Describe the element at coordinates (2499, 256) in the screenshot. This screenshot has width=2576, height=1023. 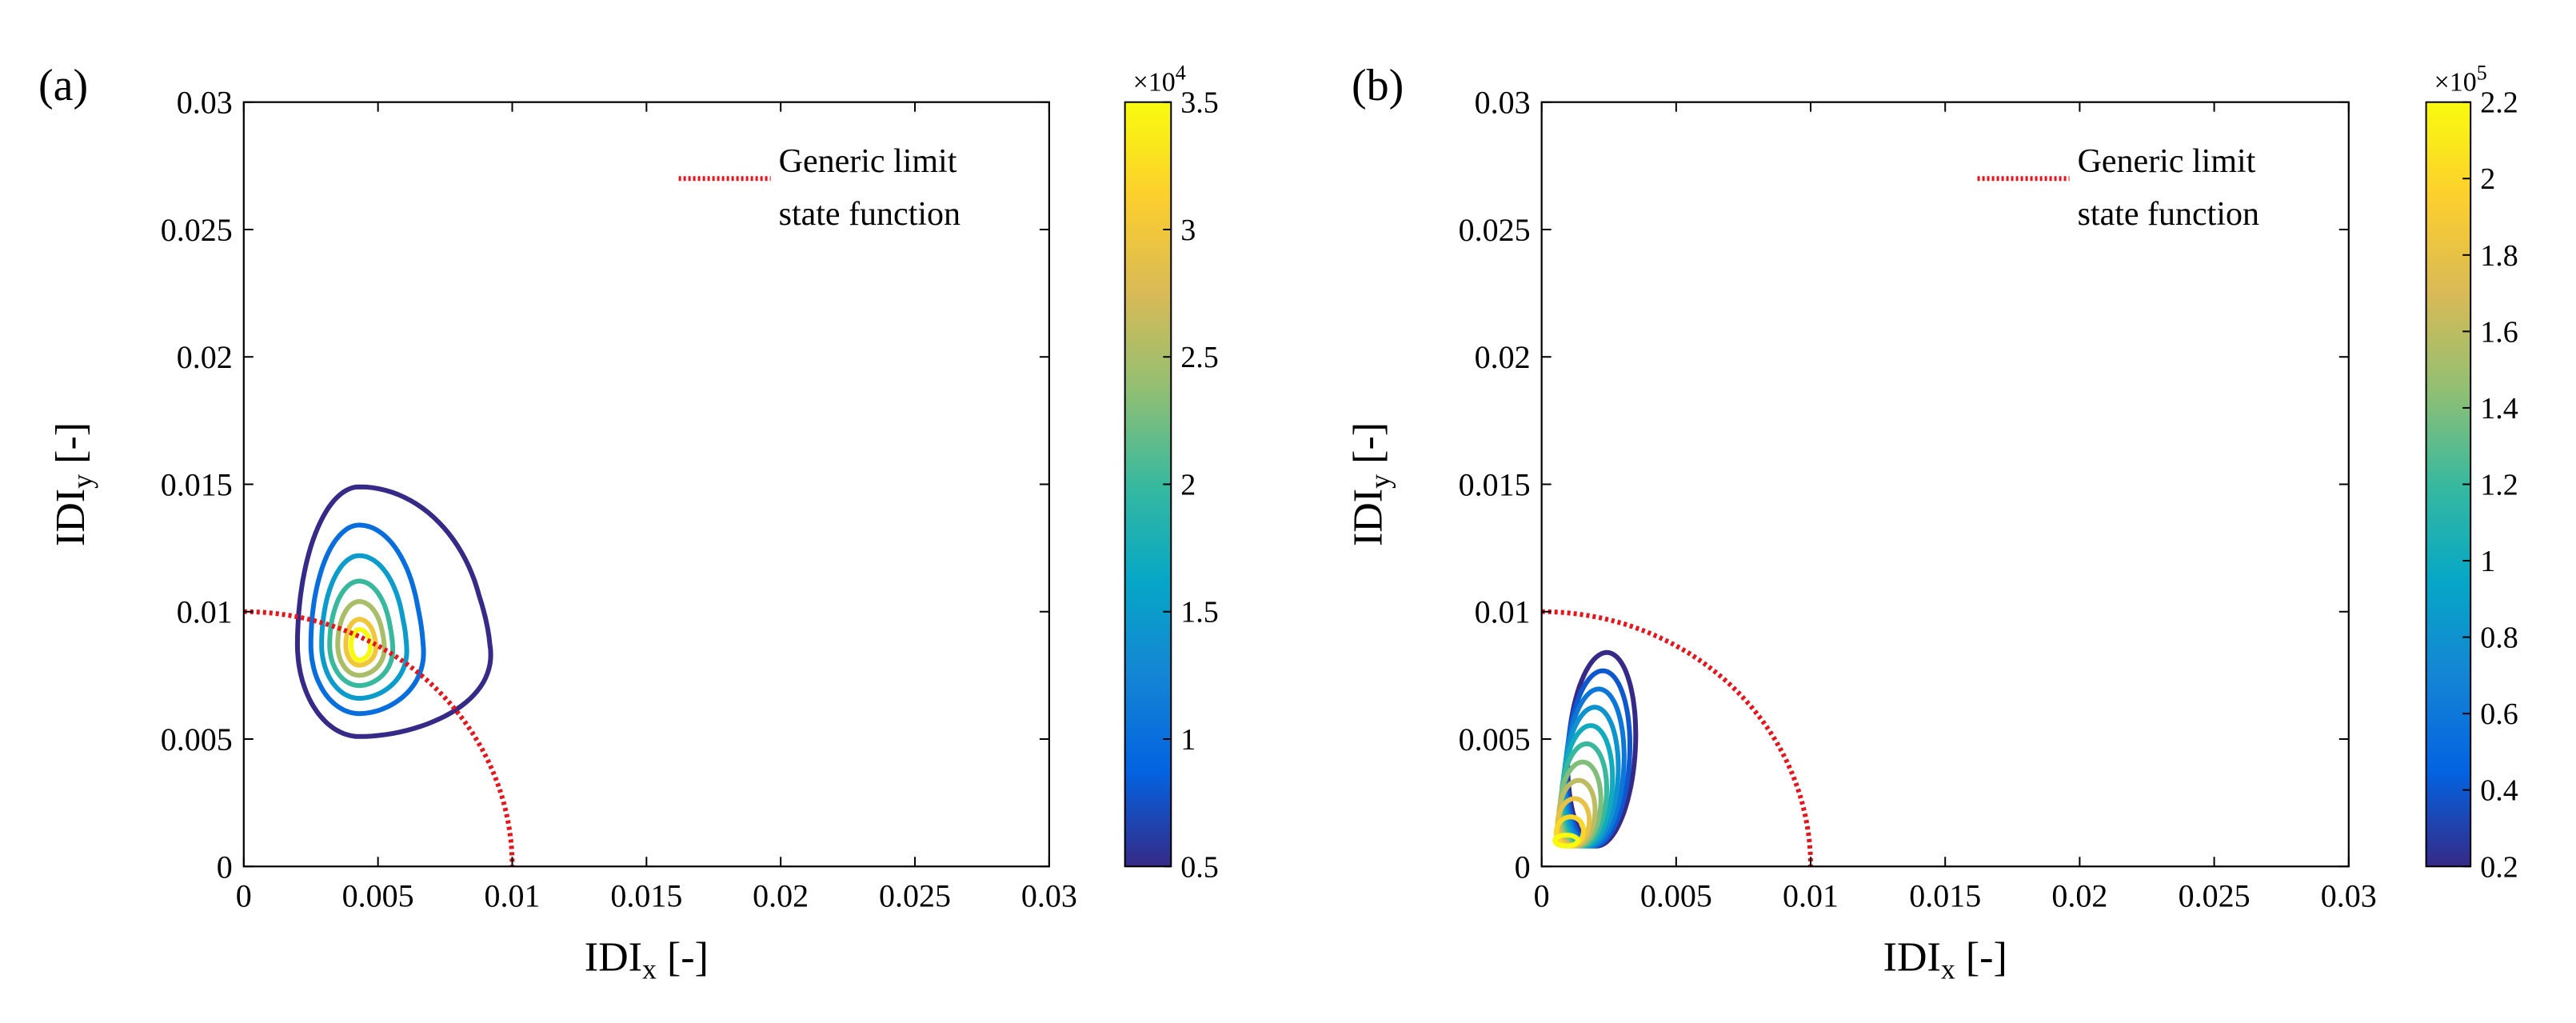
I see `colorbar-tick-label: 1.8` at that location.